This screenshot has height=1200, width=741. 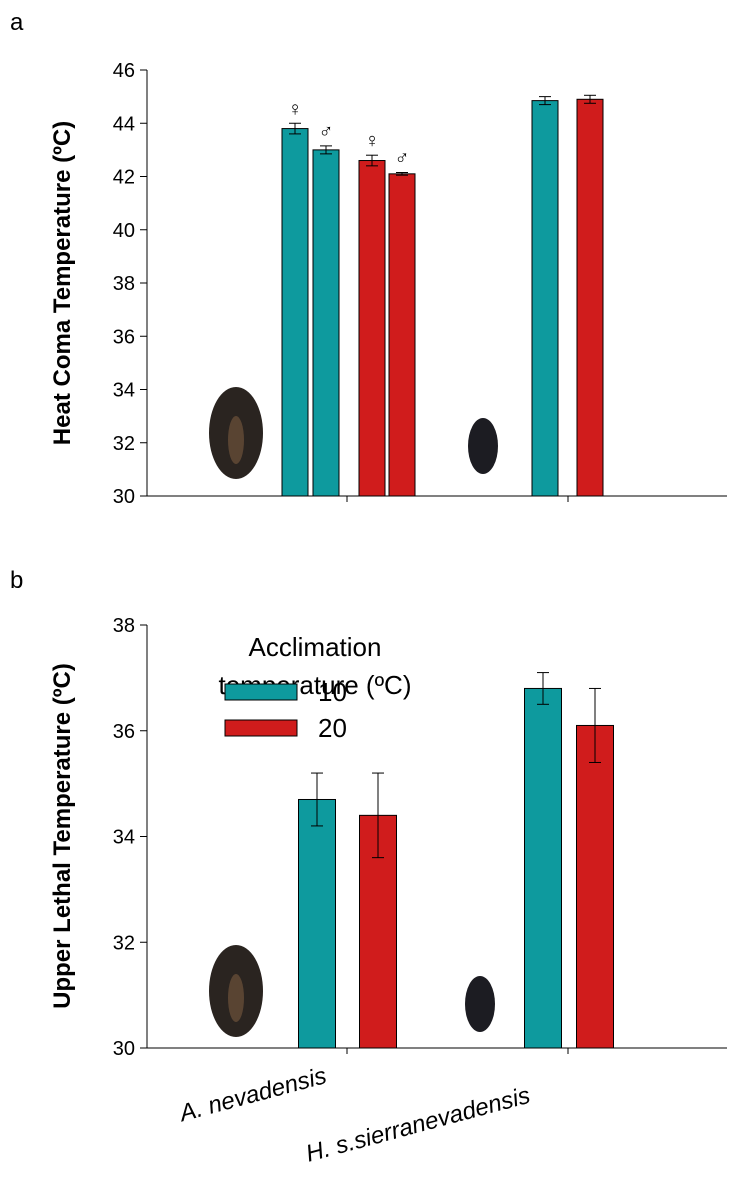 I want to click on y-axis-label: Upper Lethal Temperature (ºC), so click(x=62, y=836).